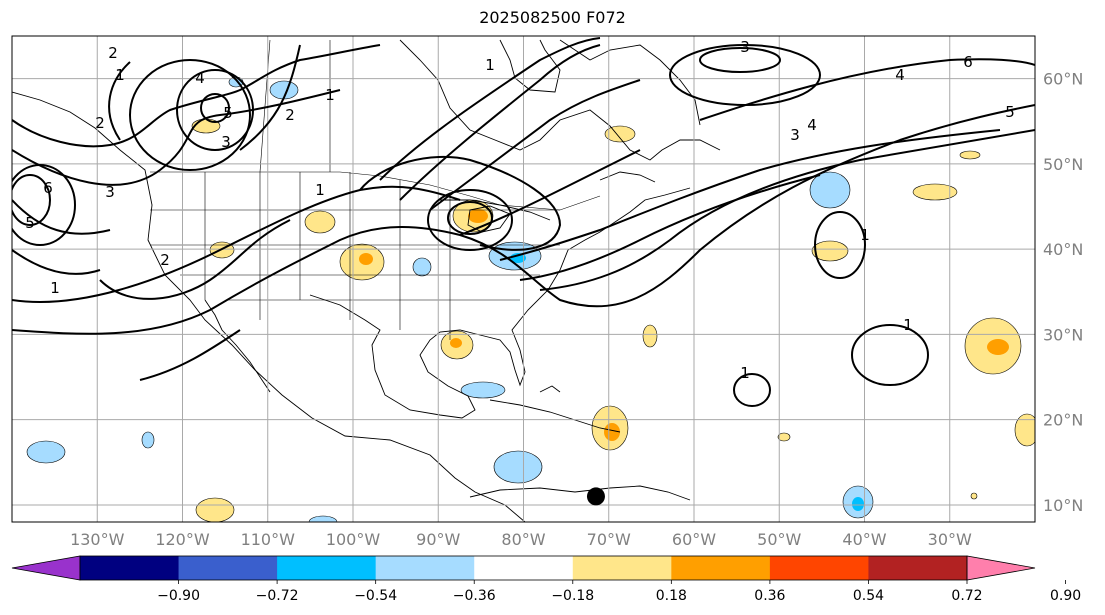  What do you see at coordinates (1063, 334) in the screenshot?
I see `lat-tick-label: 30°N` at bounding box center [1063, 334].